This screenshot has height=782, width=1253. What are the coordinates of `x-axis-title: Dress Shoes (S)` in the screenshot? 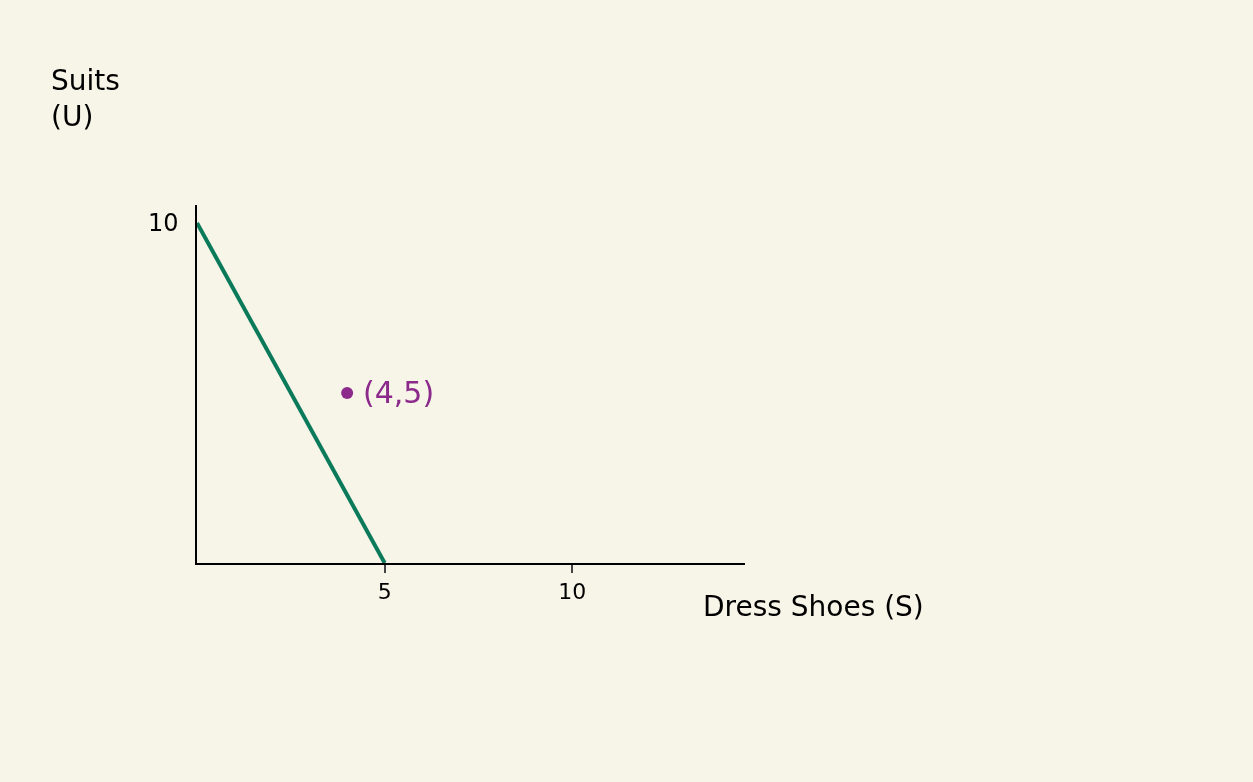 It's located at (813, 606).